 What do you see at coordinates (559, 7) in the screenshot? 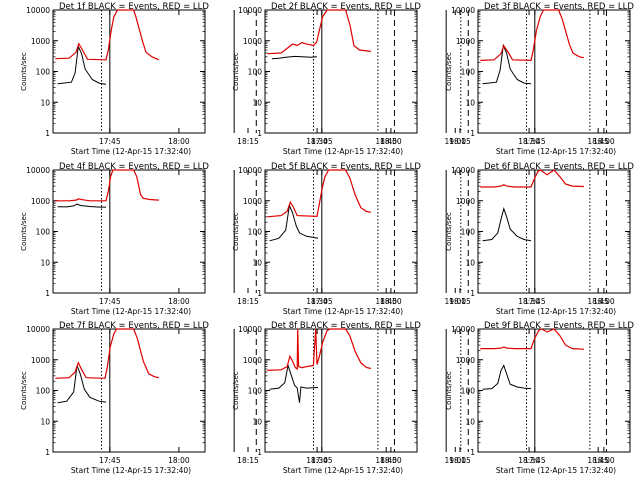
I see `panel-title: Det 3f BLACK = Events, RED = LLD` at bounding box center [559, 7].